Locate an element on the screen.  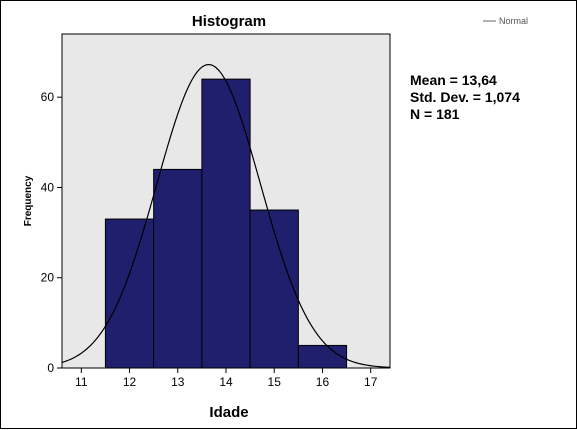
y-tick-label-40: 40 is located at coordinates (48, 187).